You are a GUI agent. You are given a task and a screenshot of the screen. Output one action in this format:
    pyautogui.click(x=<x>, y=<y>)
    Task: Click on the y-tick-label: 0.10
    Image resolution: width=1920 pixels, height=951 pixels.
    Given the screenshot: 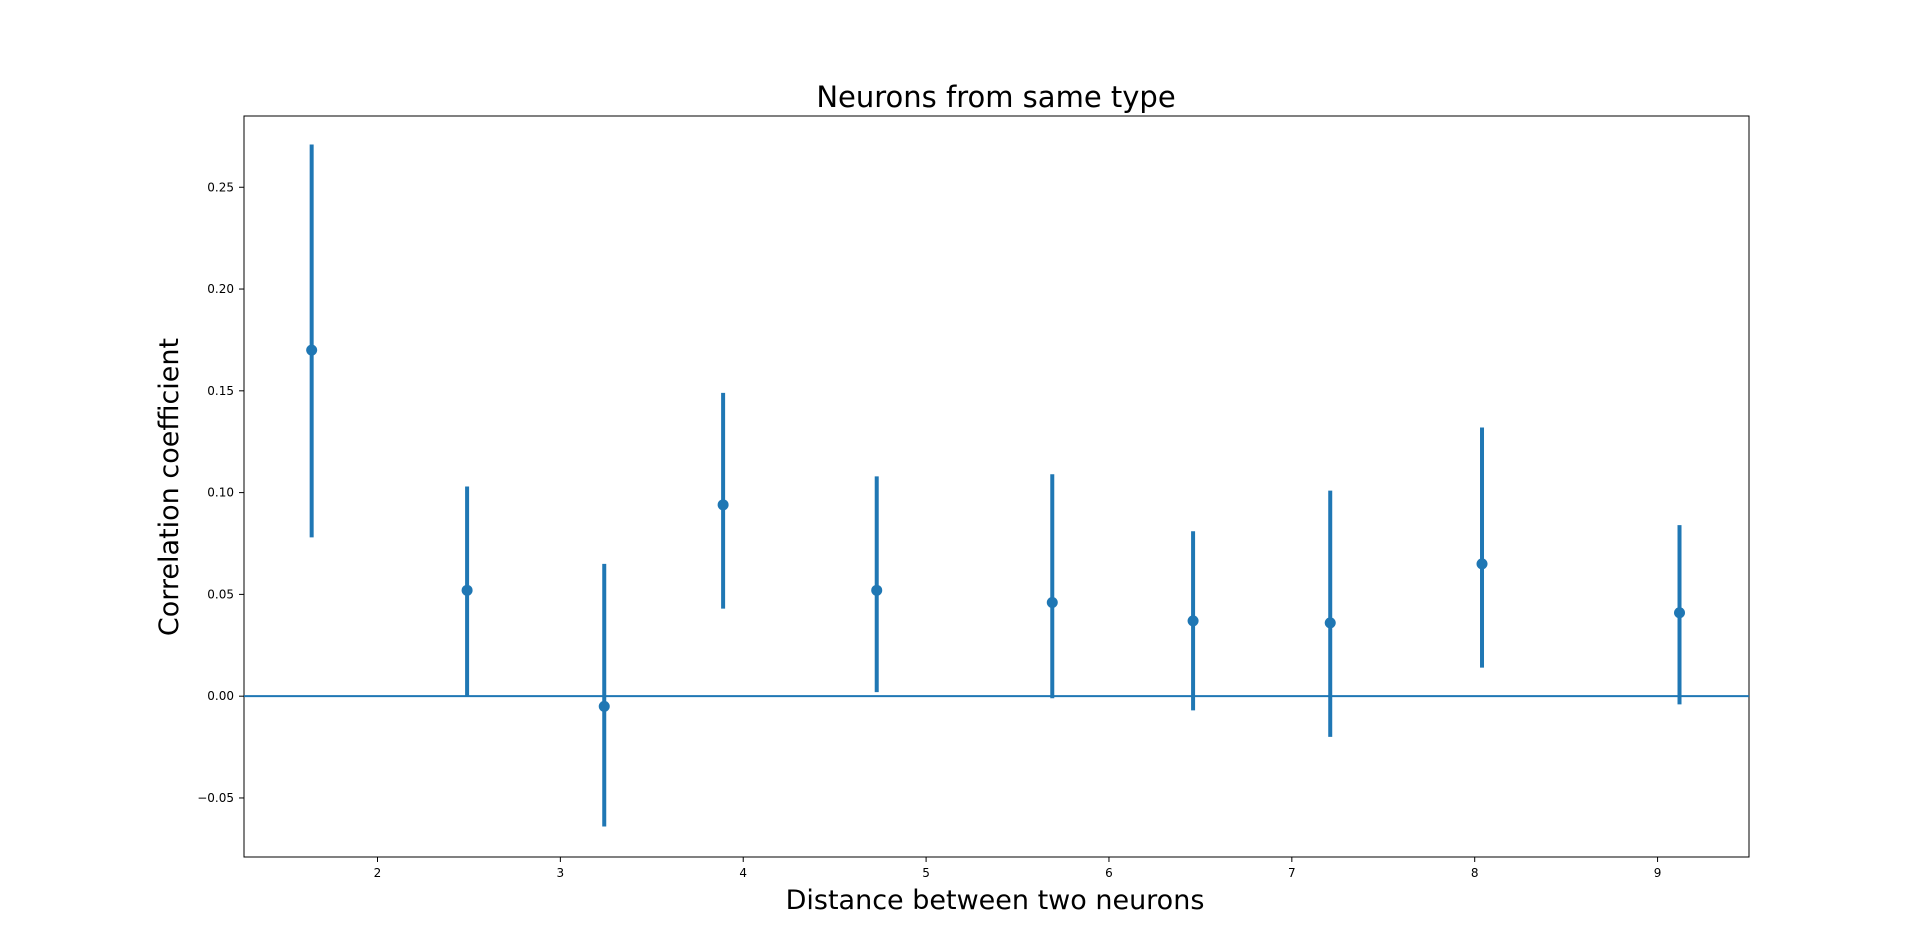 What is the action you would take?
    pyautogui.click(x=220, y=493)
    